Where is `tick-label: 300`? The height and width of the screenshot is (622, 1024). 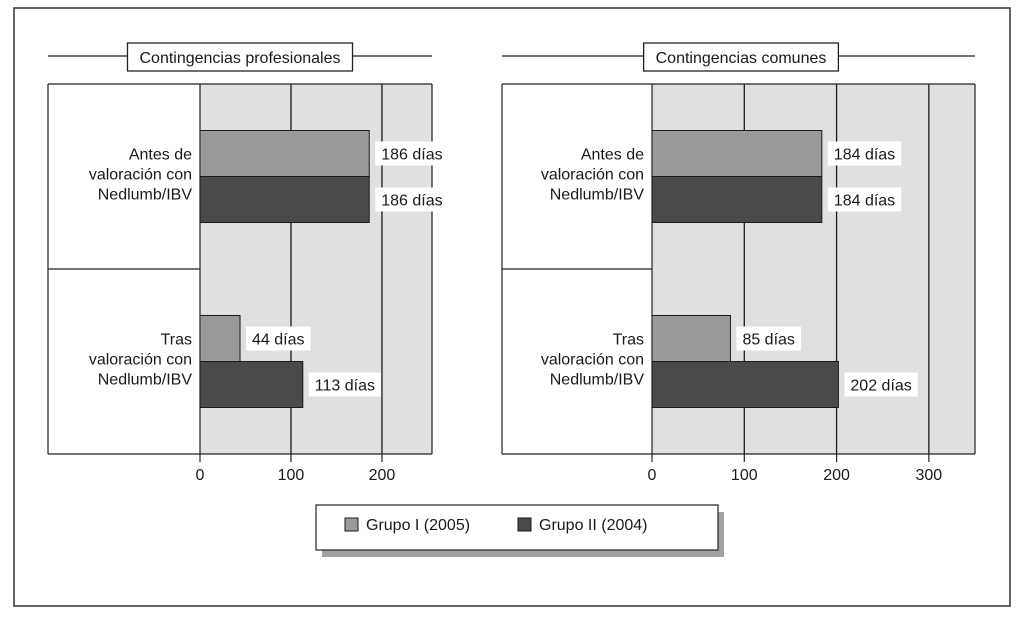
tick-label: 300 is located at coordinates (929, 475).